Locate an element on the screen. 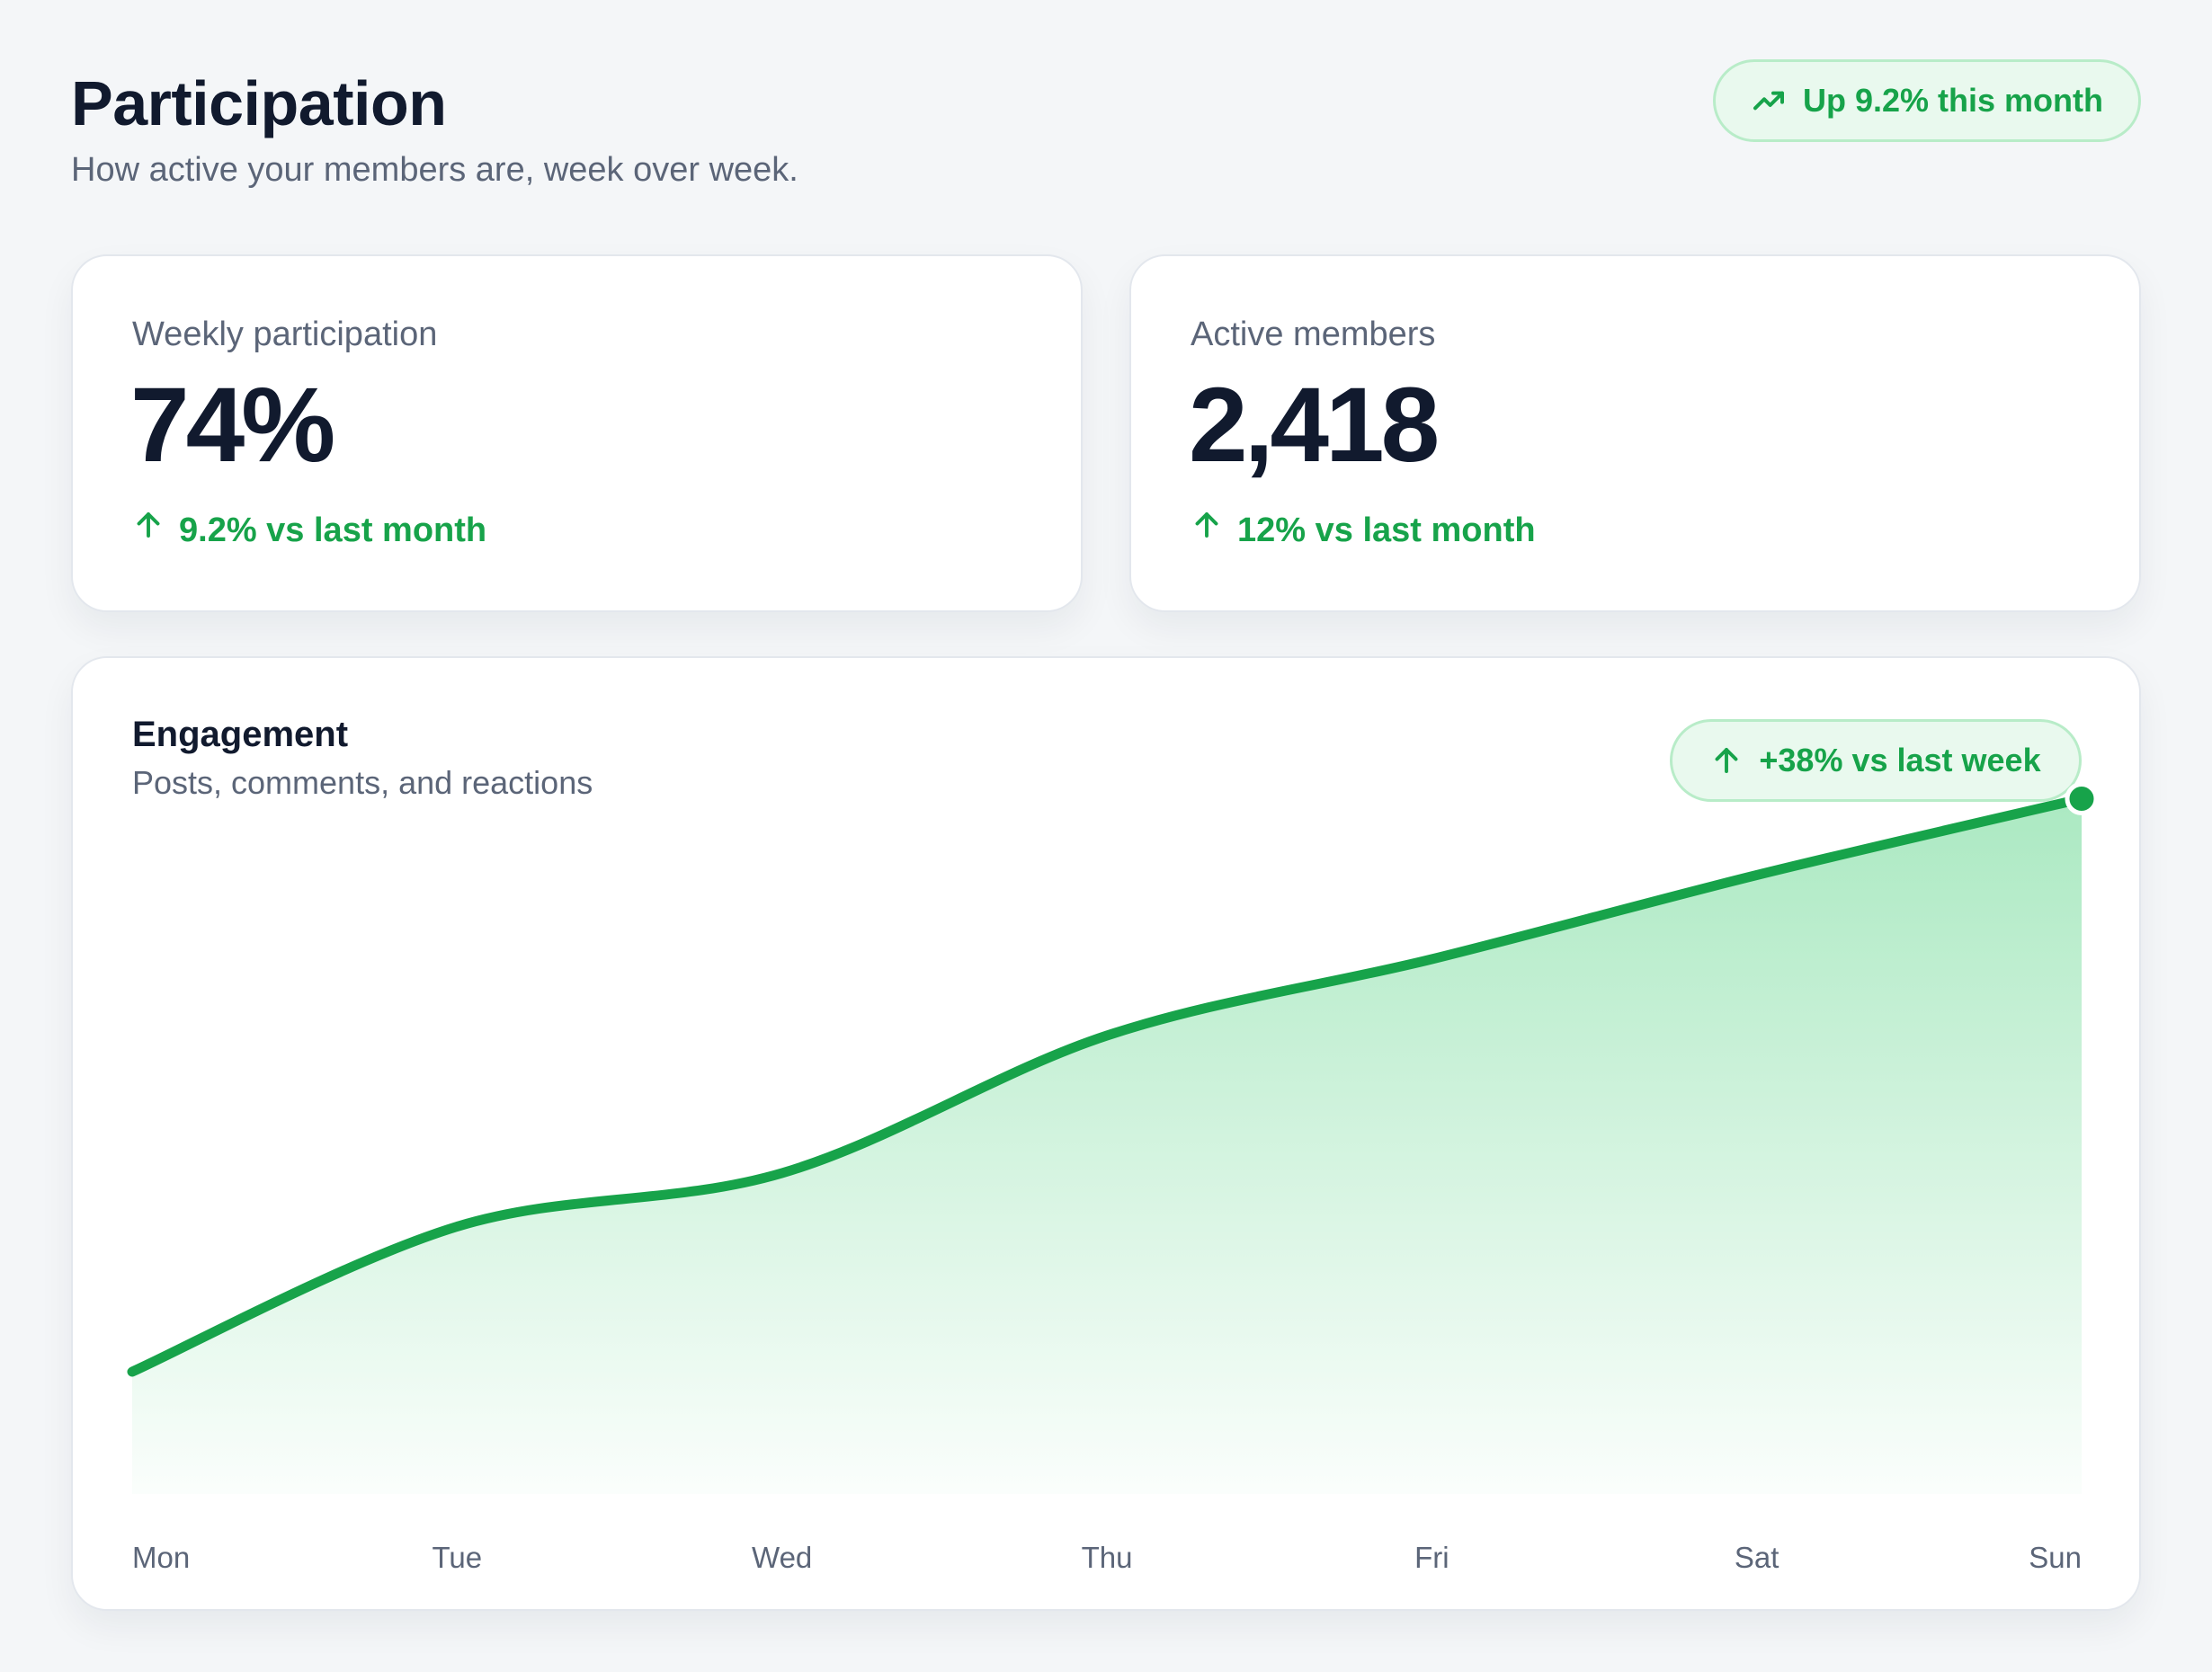  x-axis-label: Fri is located at coordinates (1431, 1557).